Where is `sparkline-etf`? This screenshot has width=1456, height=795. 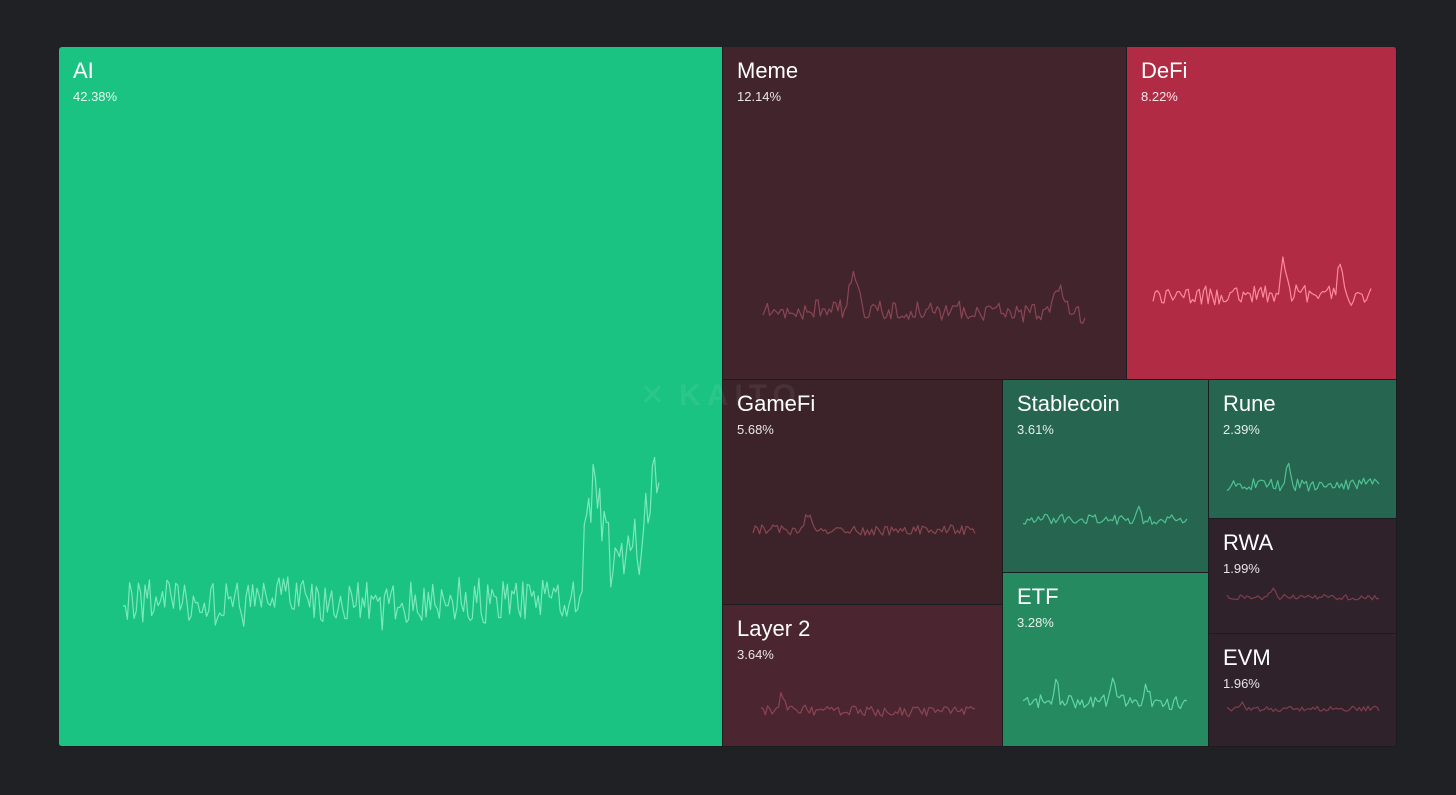
sparkline-etf is located at coordinates (1105, 693).